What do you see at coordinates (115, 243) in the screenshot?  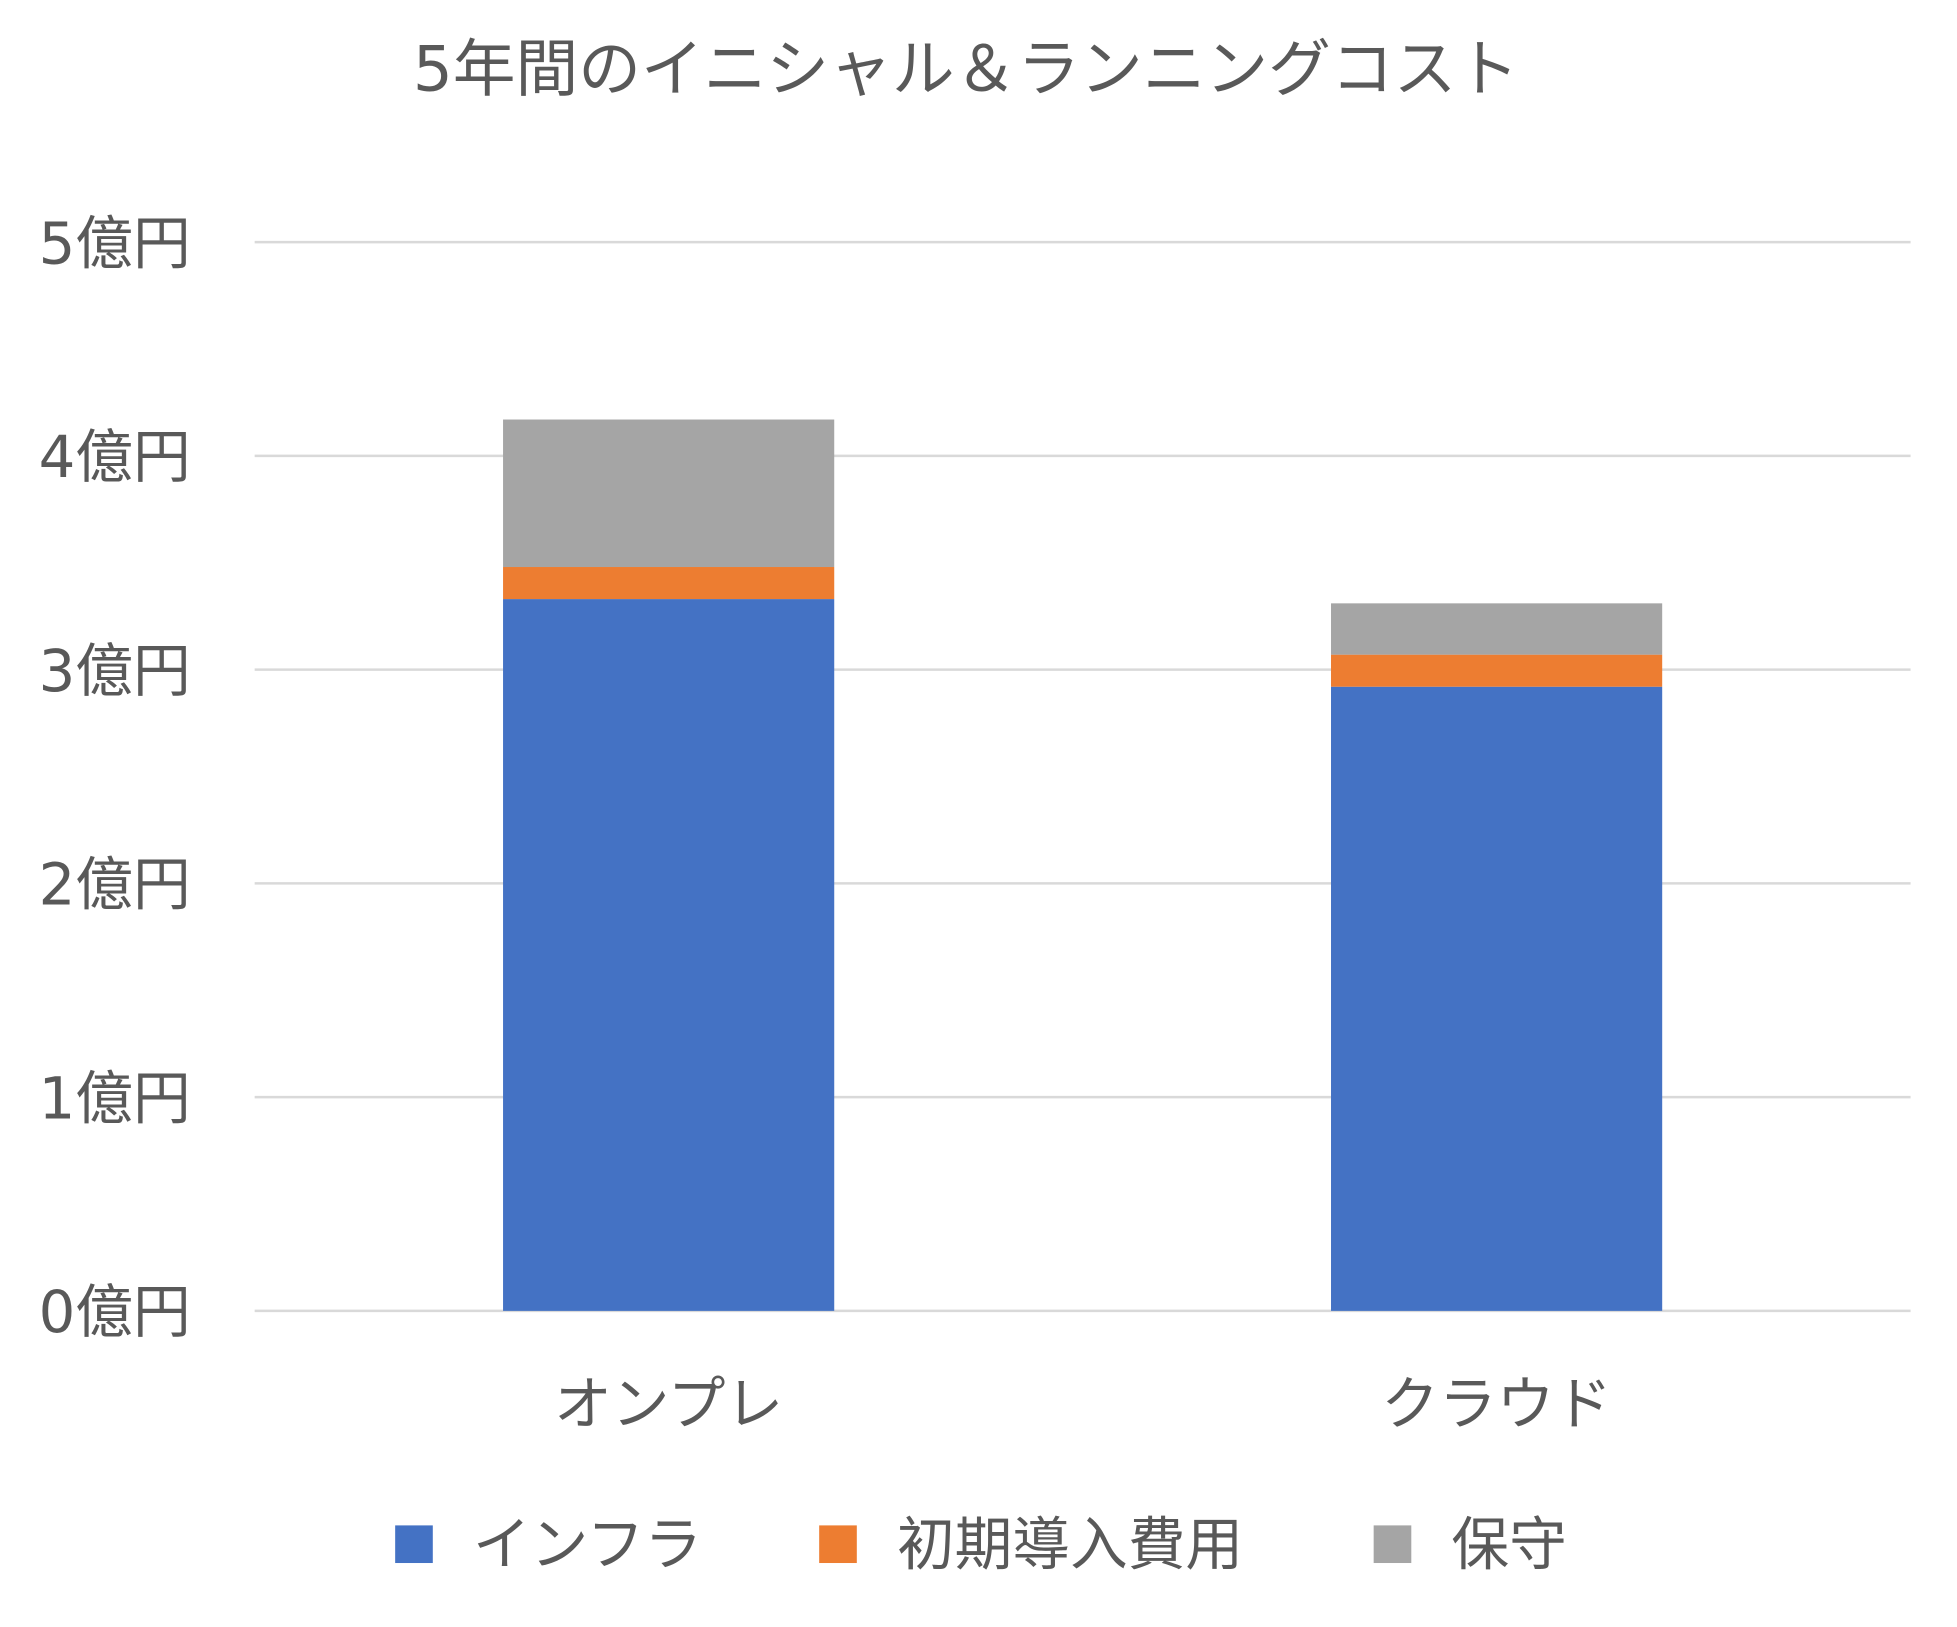 I see `y-tick-label: 5億円` at bounding box center [115, 243].